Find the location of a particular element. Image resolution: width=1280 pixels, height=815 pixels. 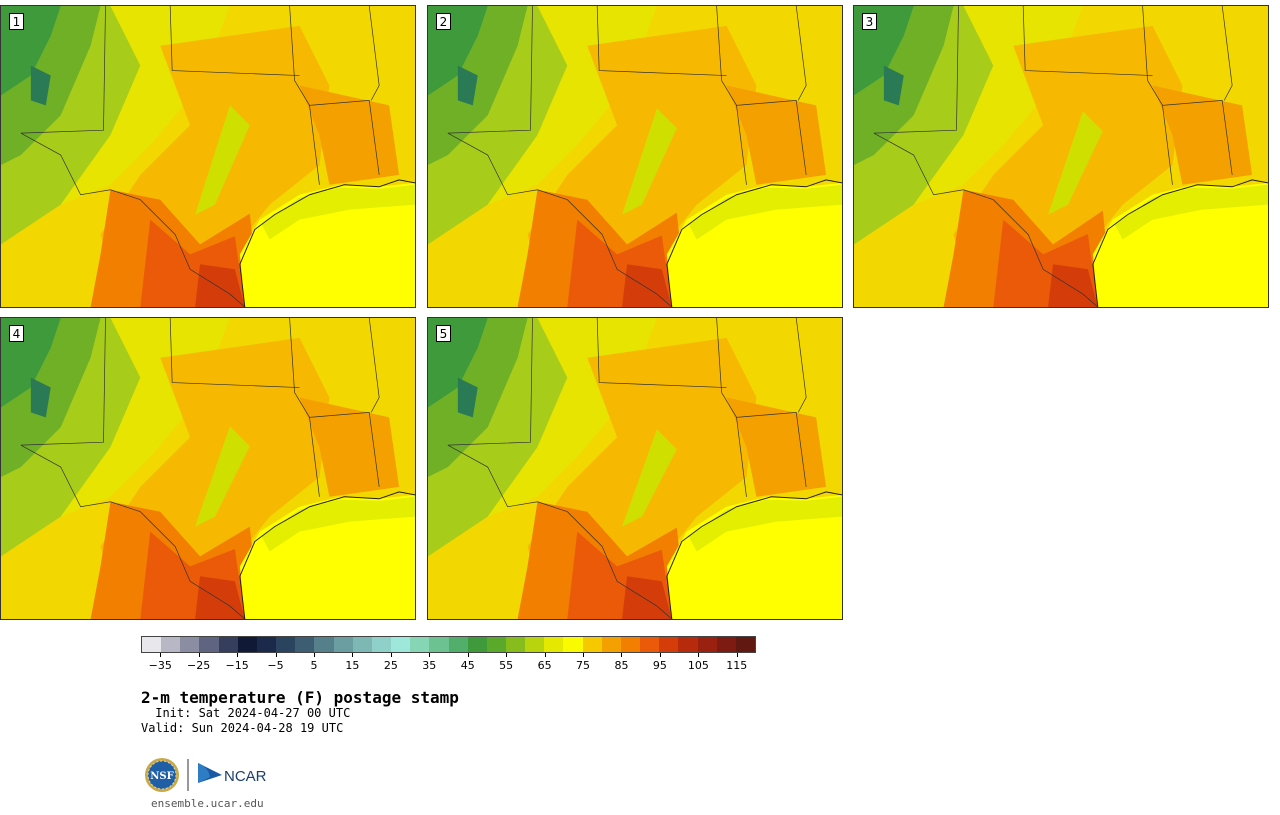

postage-stamp-map-2: 2 is located at coordinates (635, 156).